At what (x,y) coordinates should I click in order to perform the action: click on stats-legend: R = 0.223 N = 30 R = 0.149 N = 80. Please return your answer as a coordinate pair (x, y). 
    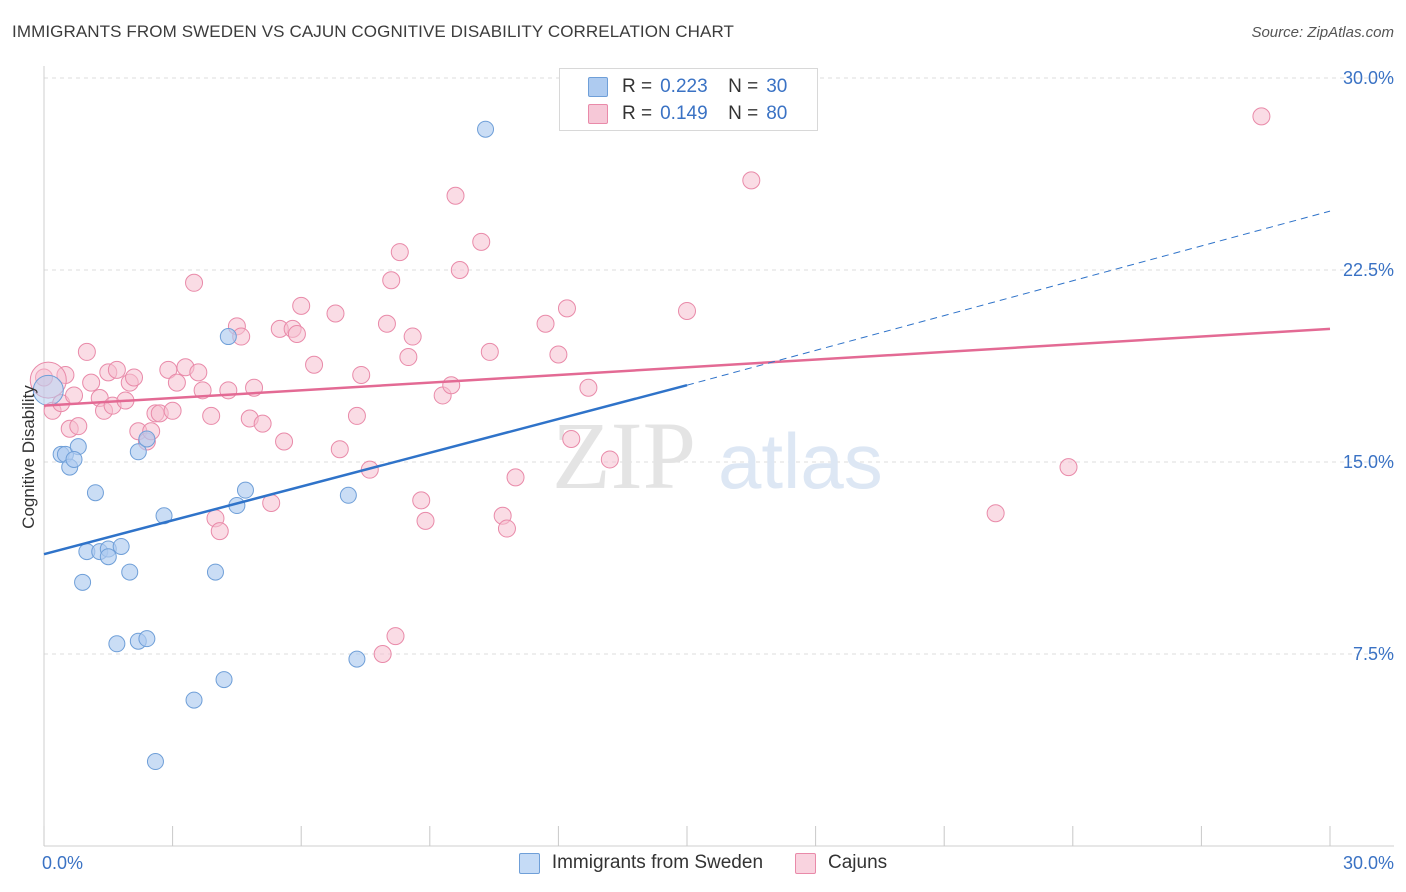
    Looking at the image, I should click on (688, 99).